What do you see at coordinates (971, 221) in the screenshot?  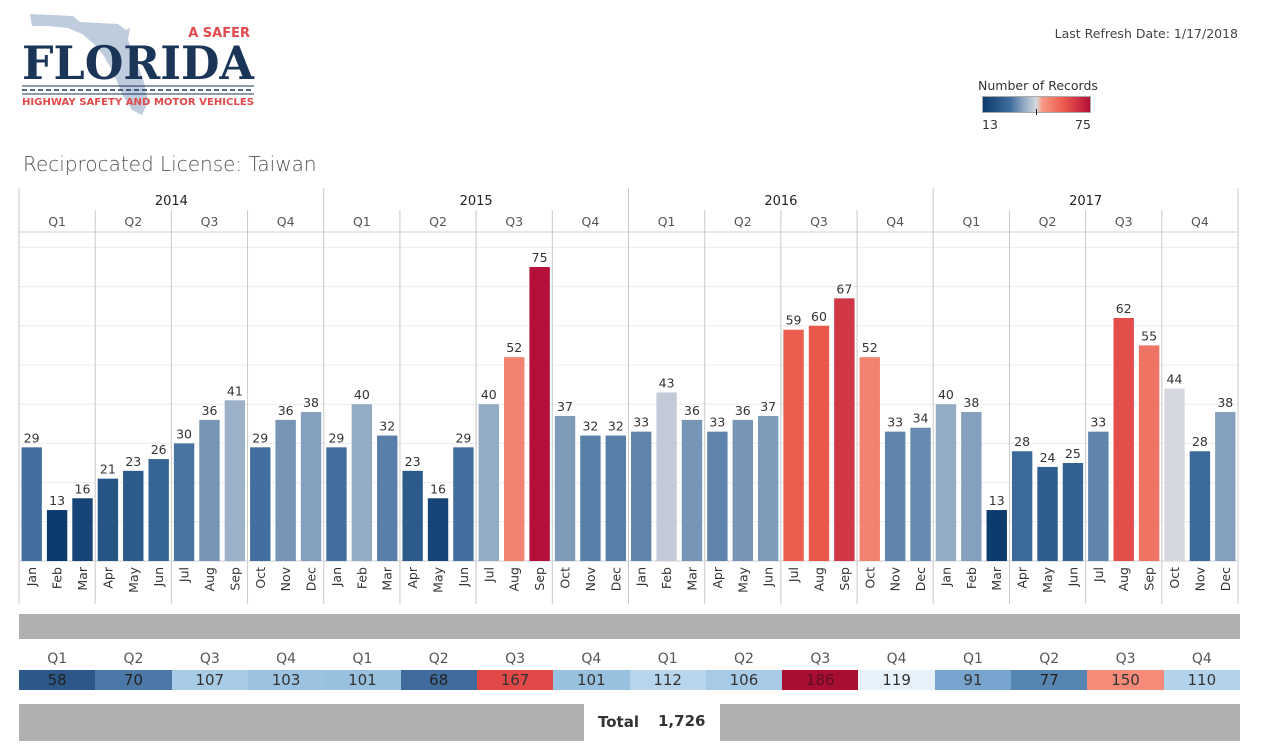 I see `quarter-header-label: Q1` at bounding box center [971, 221].